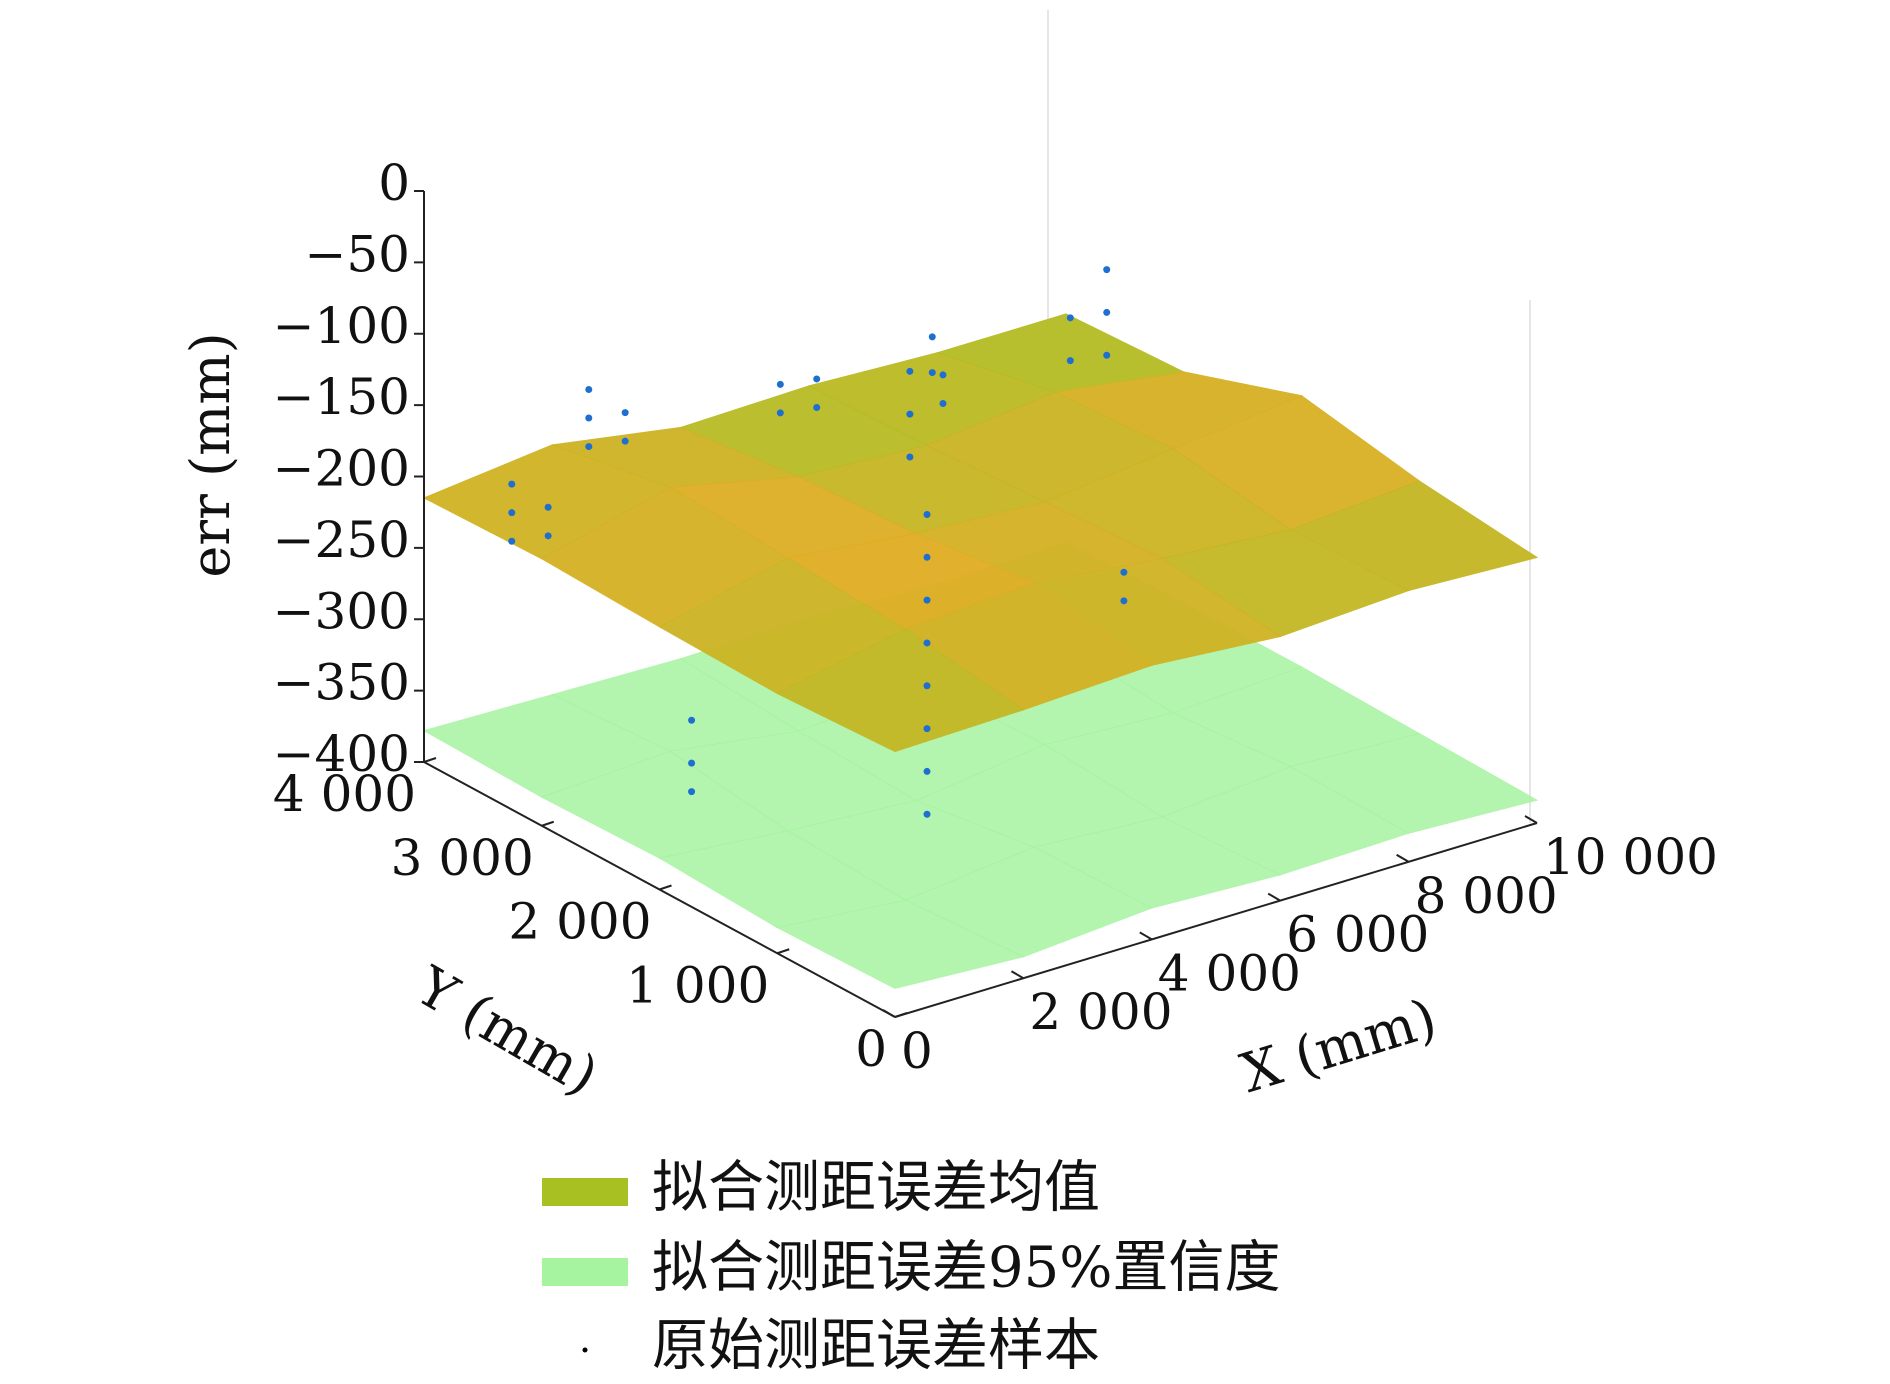 This screenshot has height=1384, width=1890. Describe the element at coordinates (579, 922) in the screenshot. I see `y-tick-label: 2 000` at that location.